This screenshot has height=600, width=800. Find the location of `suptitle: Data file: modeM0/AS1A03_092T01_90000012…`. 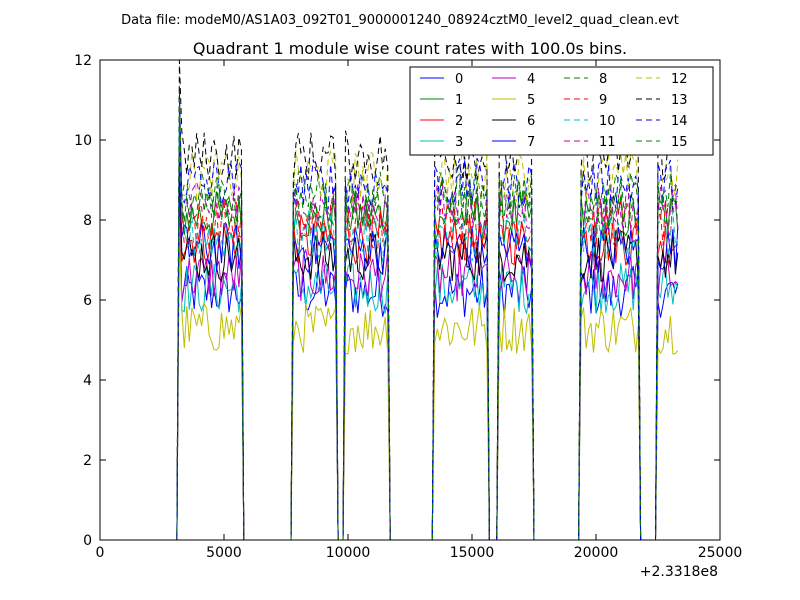

suptitle: Data file: modeM0/AS1A03_092T01_90000012… is located at coordinates (400, 20).